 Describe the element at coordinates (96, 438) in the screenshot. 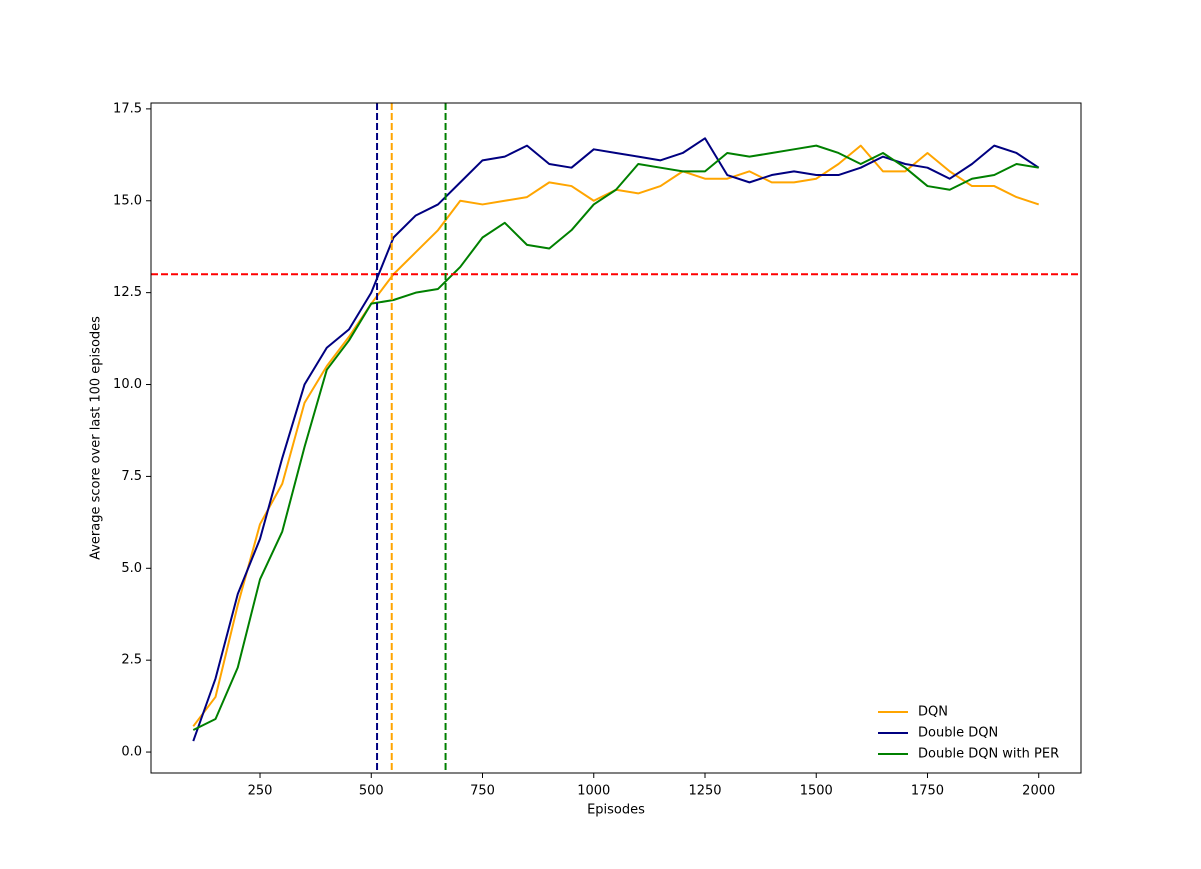

I see `y-axis-label: Average score over last 100 episodes` at that location.